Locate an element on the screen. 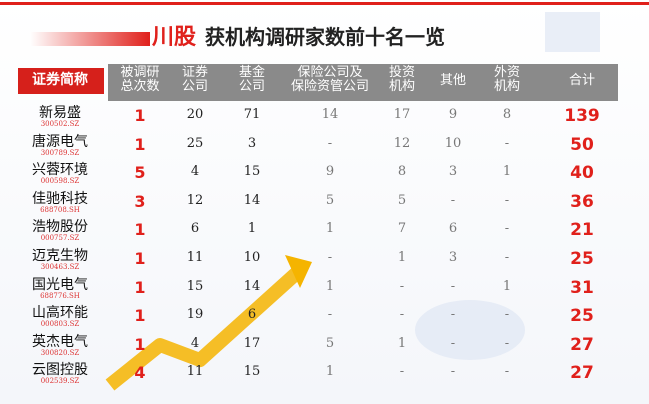 This screenshot has width=649, height=404. cell: 31 is located at coordinates (582, 287).